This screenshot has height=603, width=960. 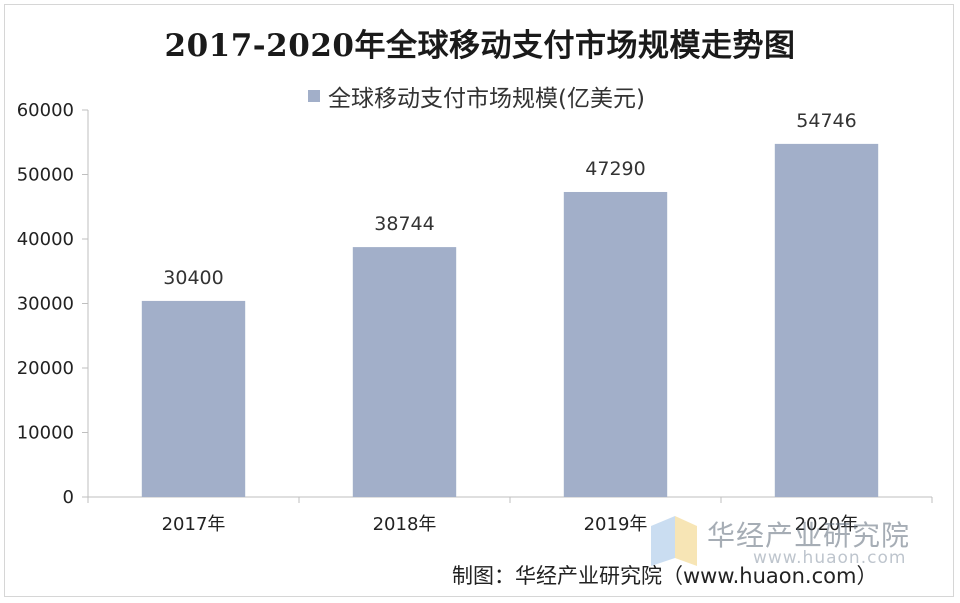 I want to click on y-tick-label: 60000, so click(x=45, y=110).